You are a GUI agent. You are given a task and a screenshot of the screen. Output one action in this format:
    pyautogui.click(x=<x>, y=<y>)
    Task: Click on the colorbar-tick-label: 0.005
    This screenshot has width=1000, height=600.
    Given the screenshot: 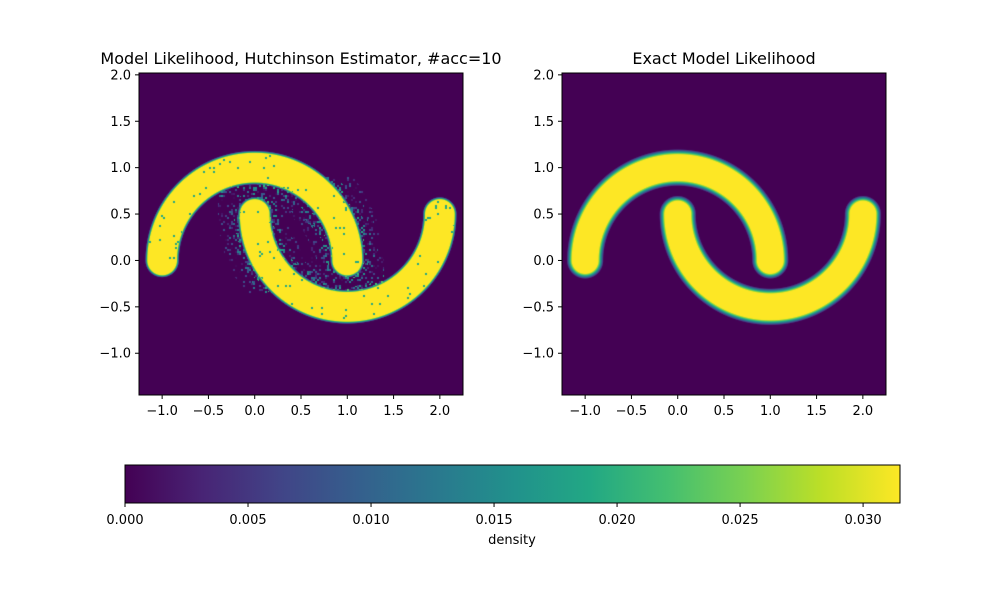 What is the action you would take?
    pyautogui.click(x=247, y=520)
    